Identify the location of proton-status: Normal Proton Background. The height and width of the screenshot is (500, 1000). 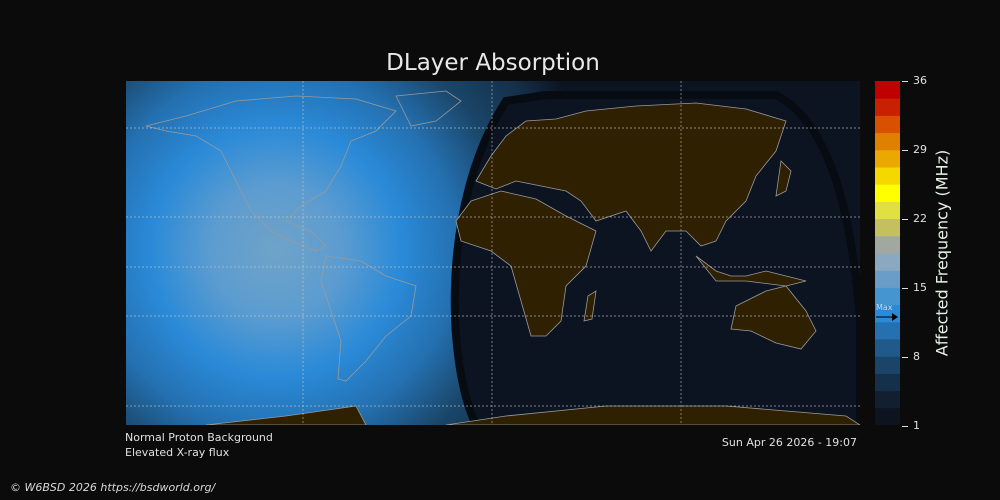
(199, 437).